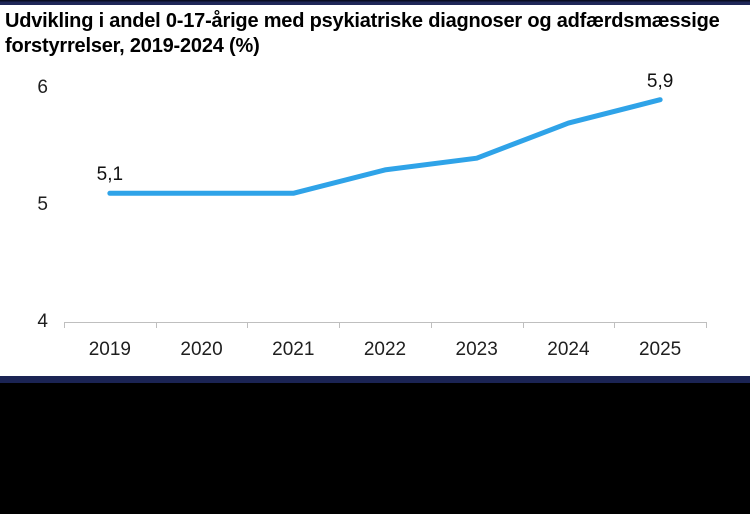 This screenshot has height=514, width=750. I want to click on chart-title-line2: forstyrrelser, 2019-2024 (%), so click(132, 46).